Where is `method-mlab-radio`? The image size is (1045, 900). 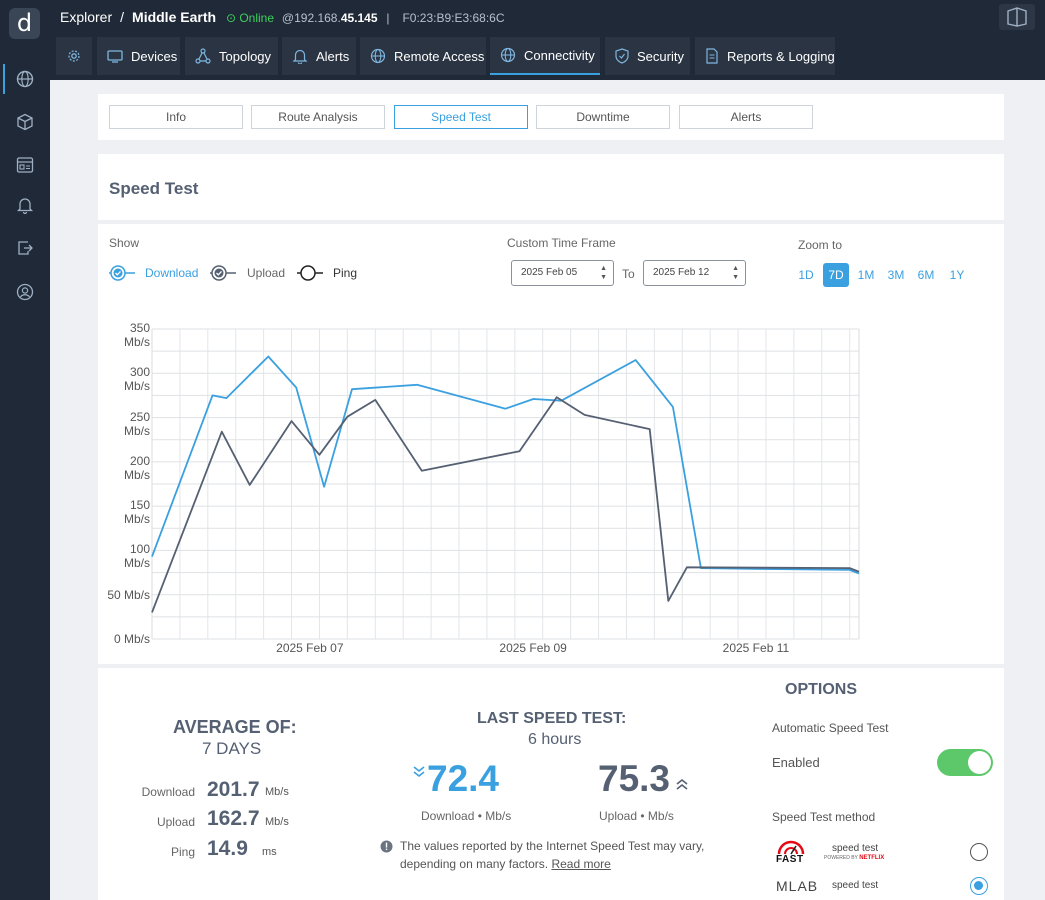 method-mlab-radio is located at coordinates (979, 886).